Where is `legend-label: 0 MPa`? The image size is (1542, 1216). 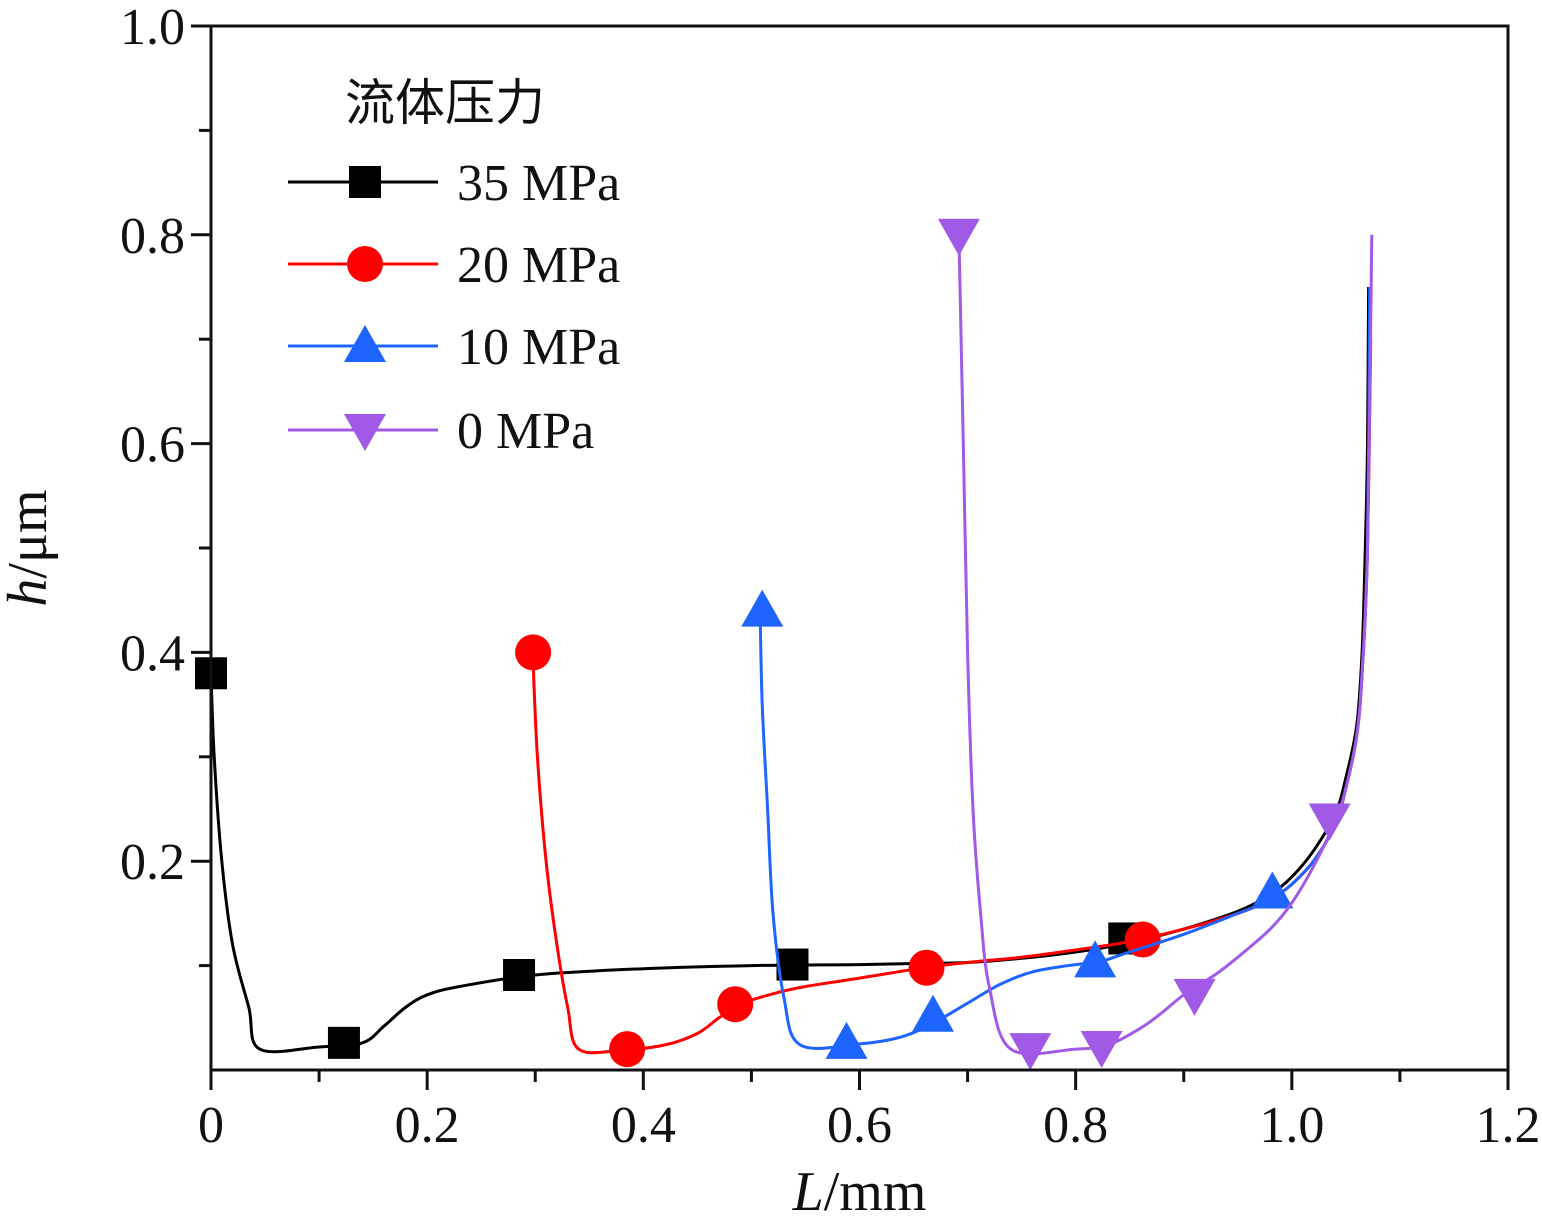
legend-label: 0 MPa is located at coordinates (525, 431).